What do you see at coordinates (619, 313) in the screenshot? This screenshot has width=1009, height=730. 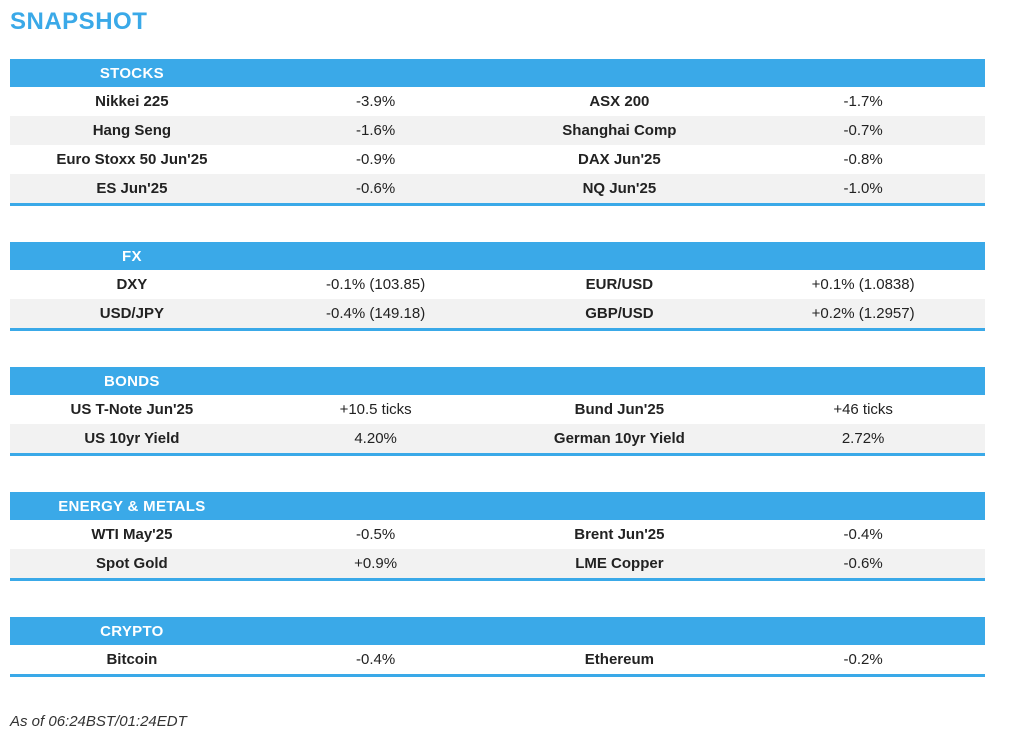 I see `instrument-label: GBP/USD` at bounding box center [619, 313].